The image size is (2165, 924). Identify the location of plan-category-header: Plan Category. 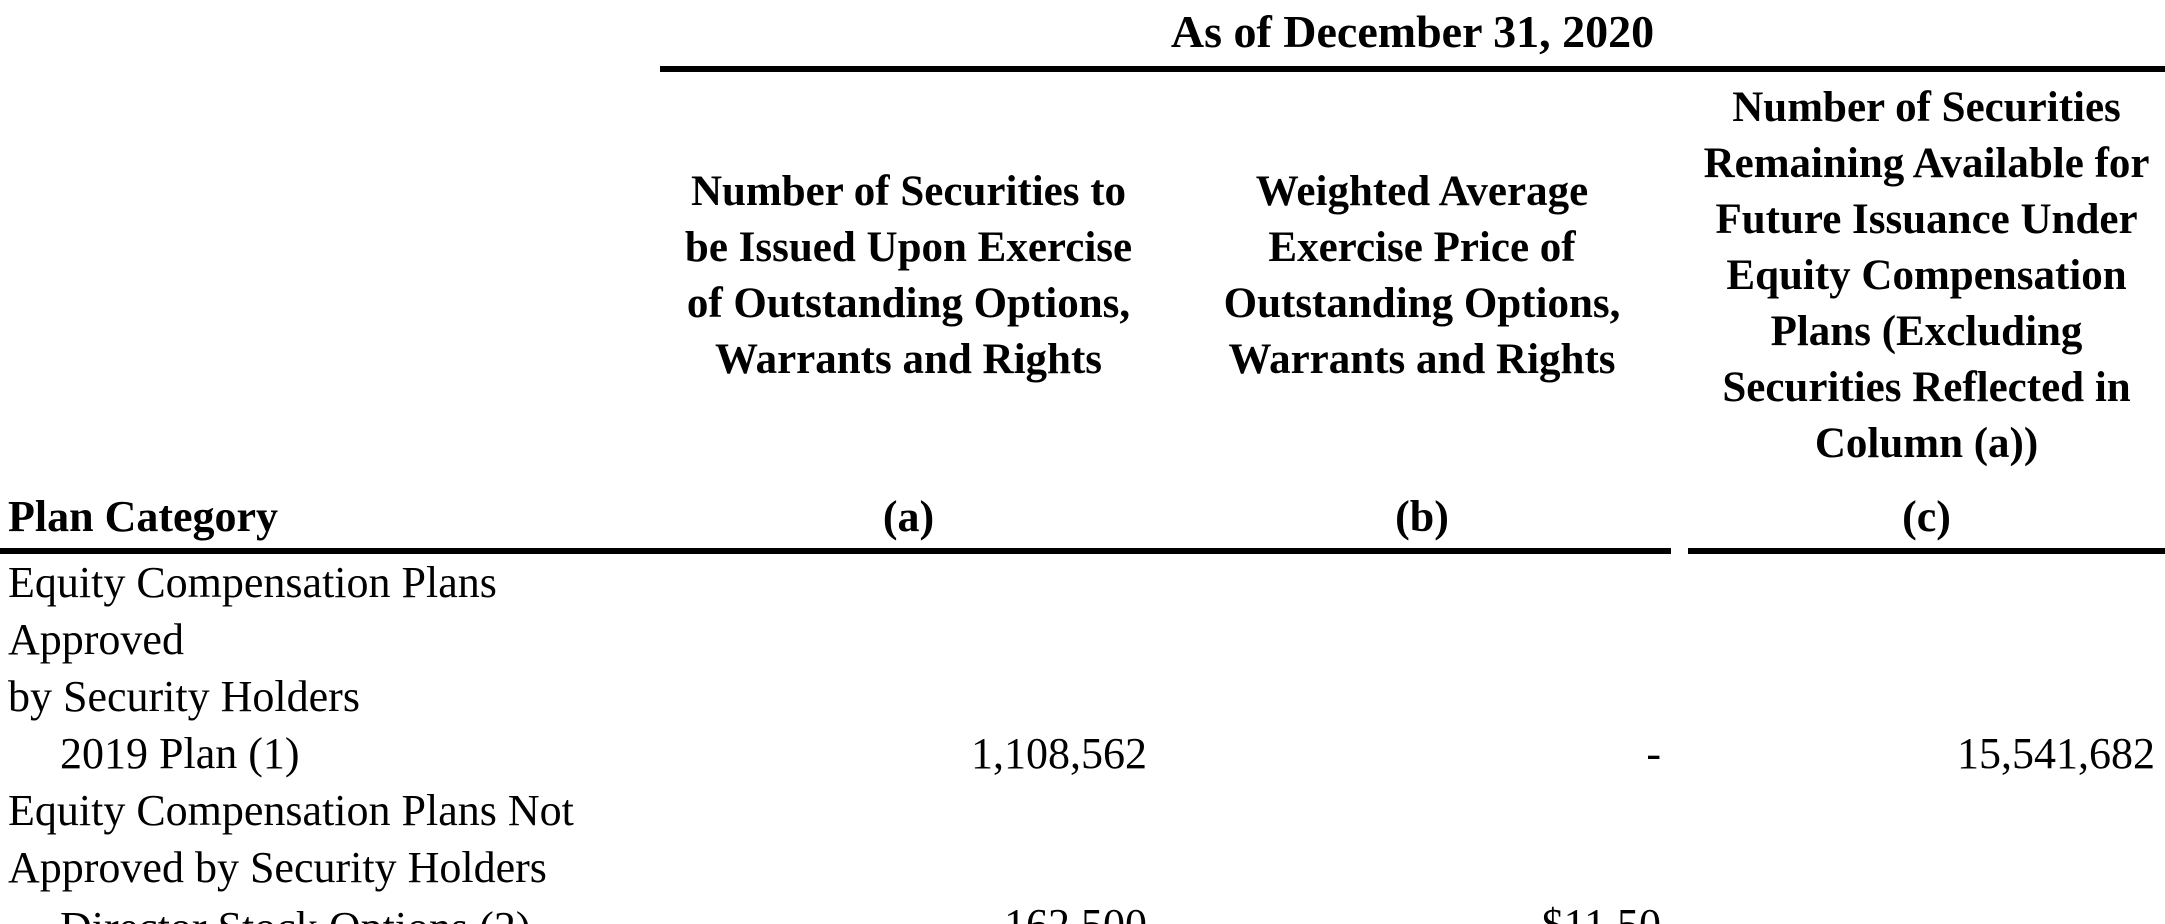
(330, 520).